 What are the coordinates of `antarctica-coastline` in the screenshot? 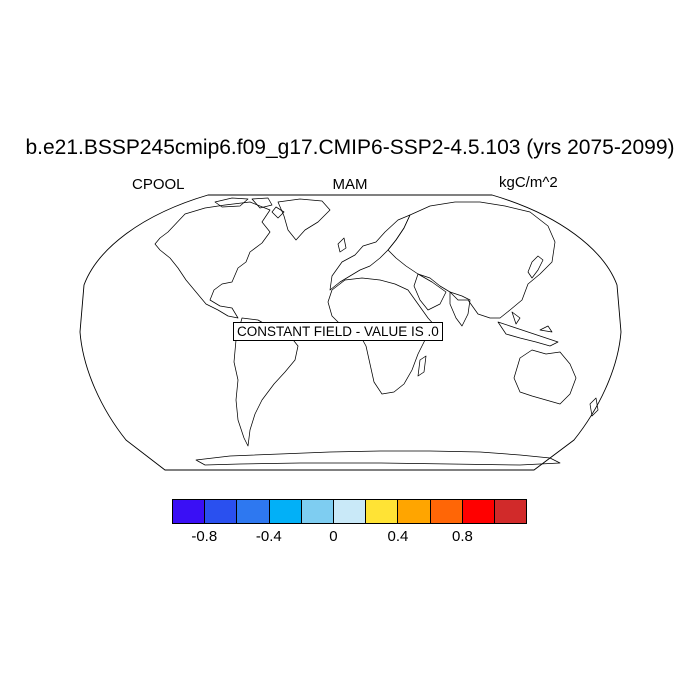 It's located at (378, 458).